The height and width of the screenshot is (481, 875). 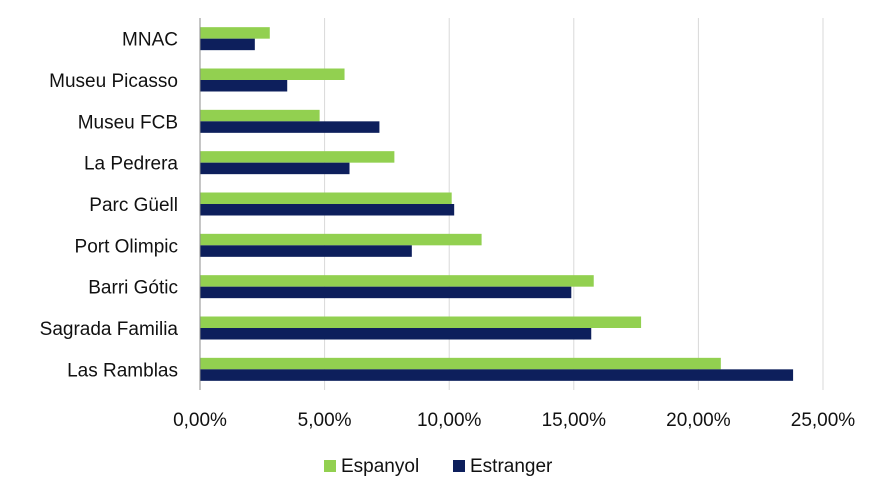 I want to click on category-label: Las Ramblas, so click(x=122, y=370).